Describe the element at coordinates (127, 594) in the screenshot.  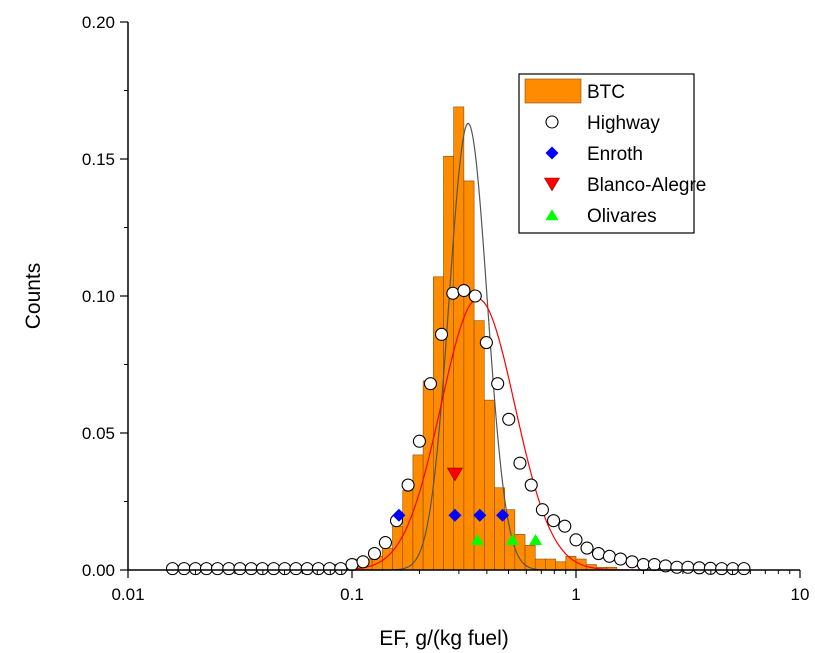
I see `x-tick-label: 0.01` at that location.